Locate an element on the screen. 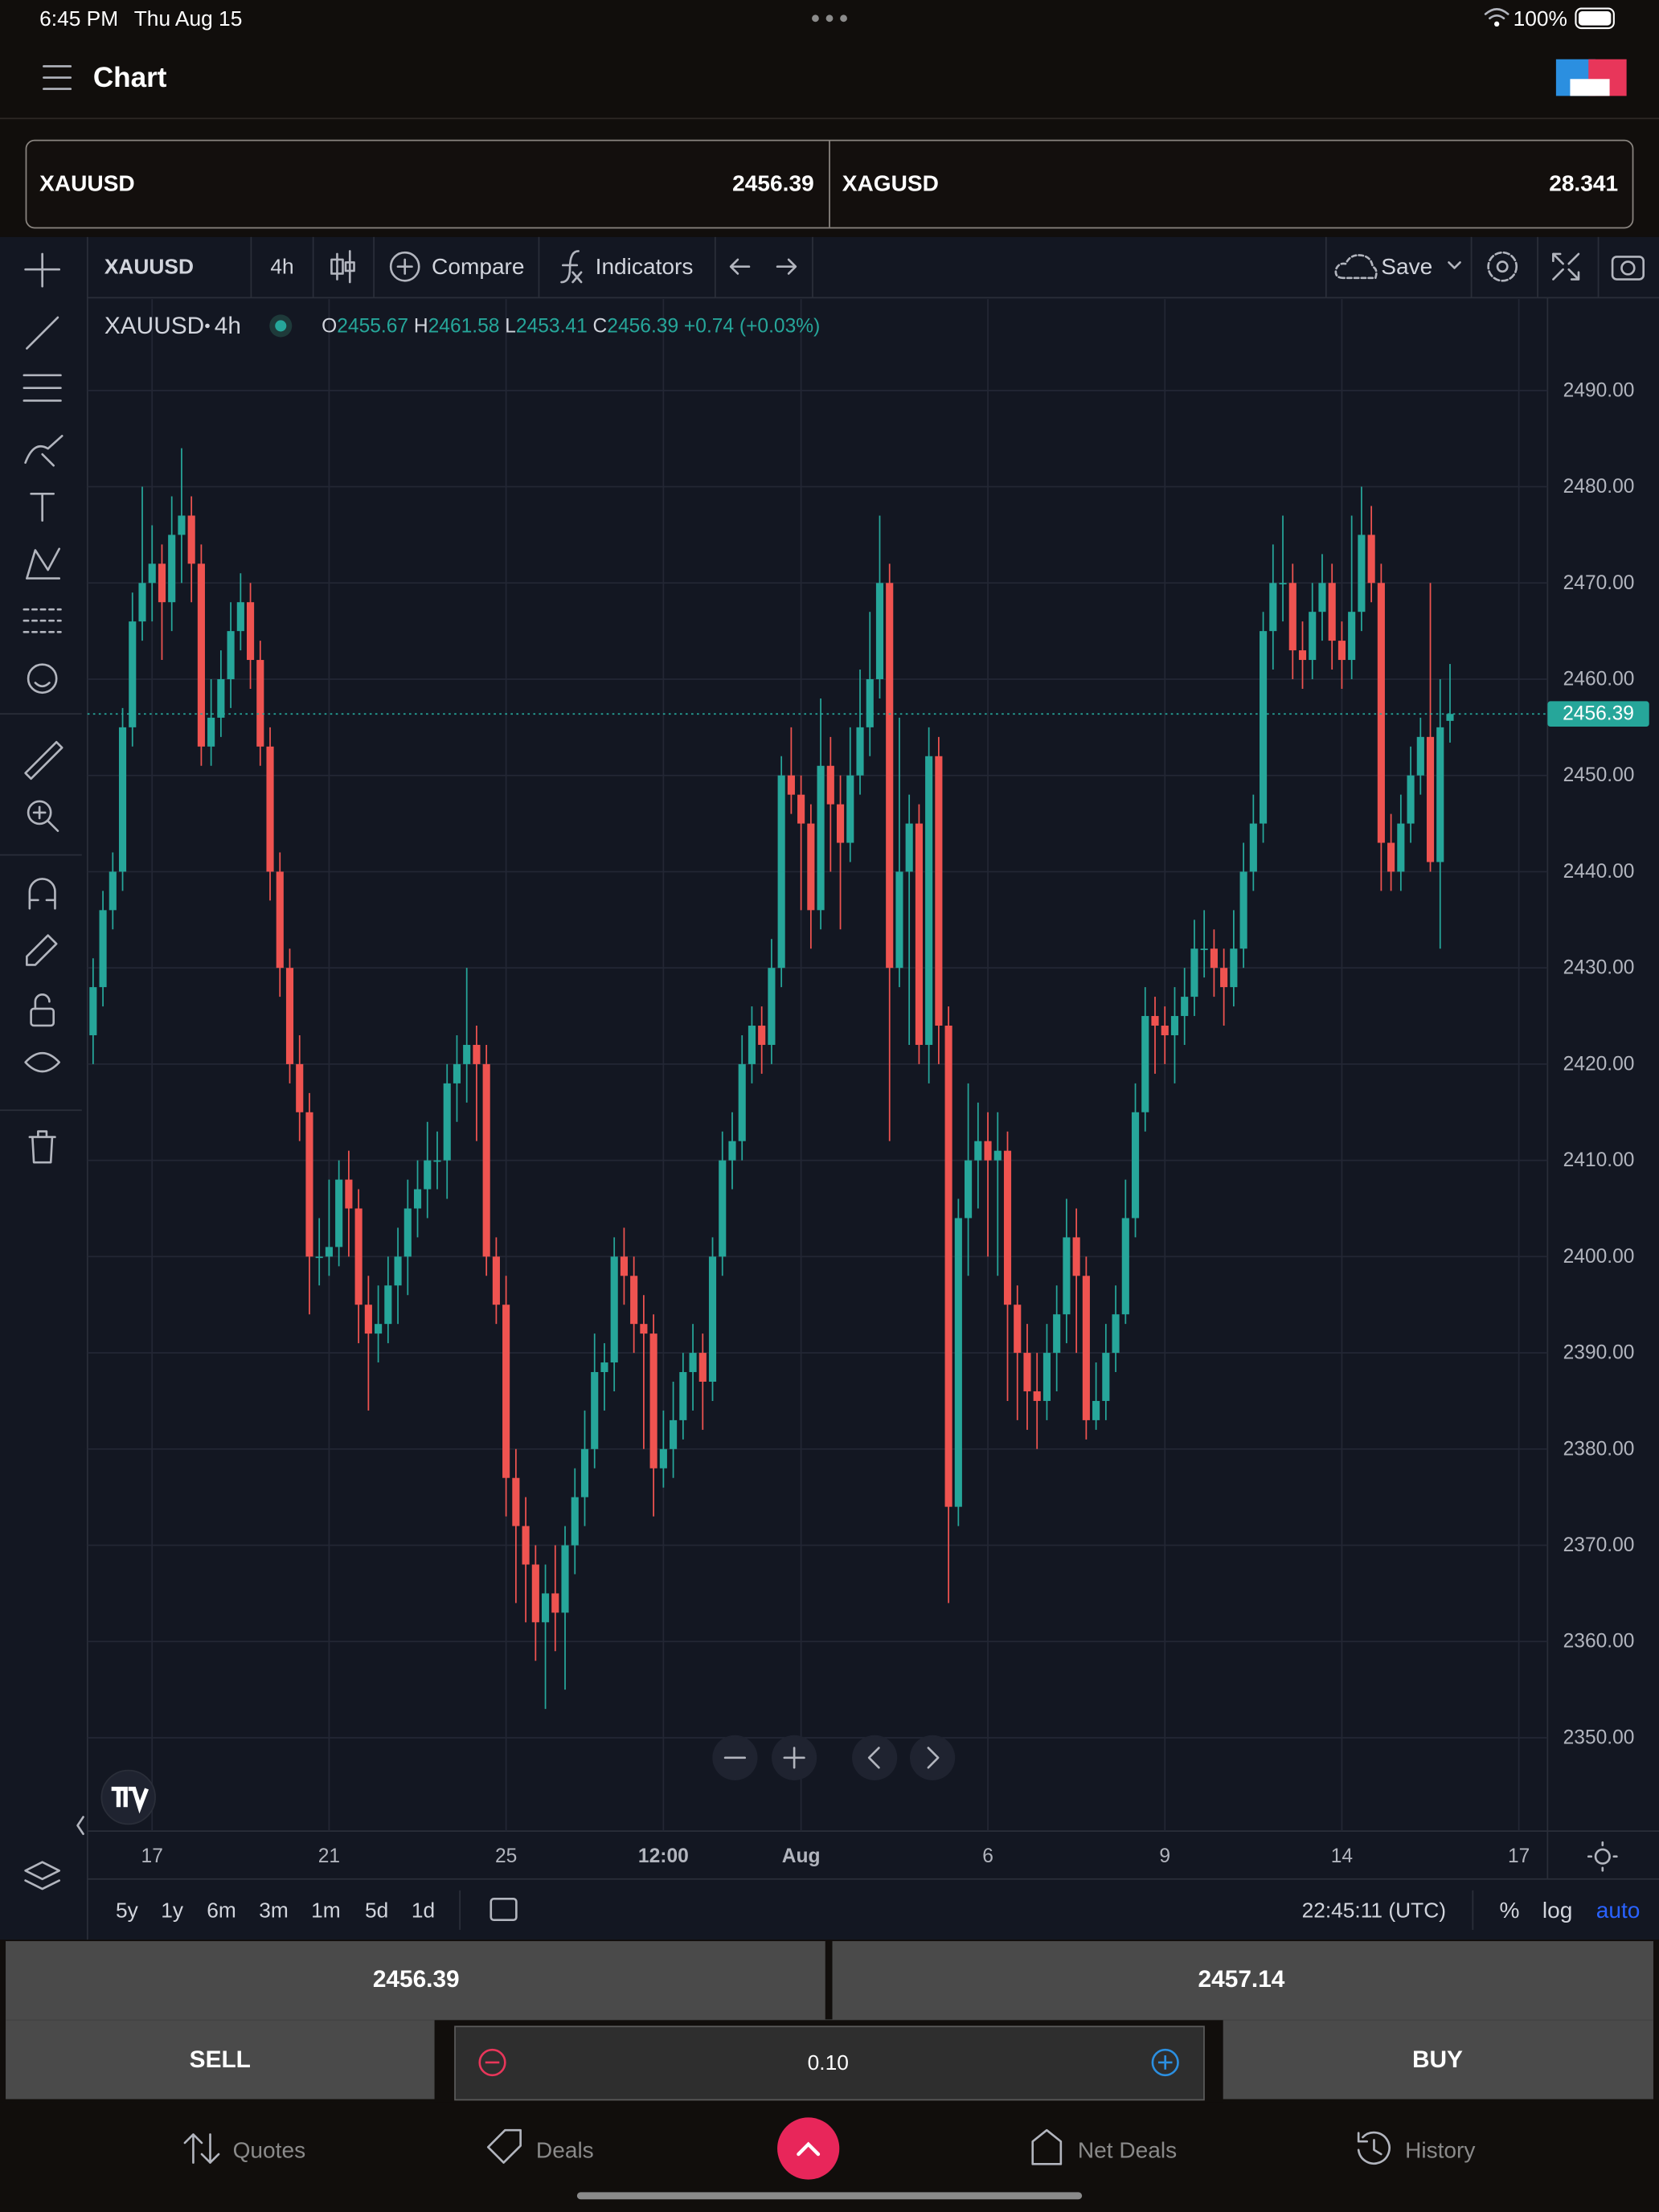  theme-button is located at coordinates (1602, 1856).